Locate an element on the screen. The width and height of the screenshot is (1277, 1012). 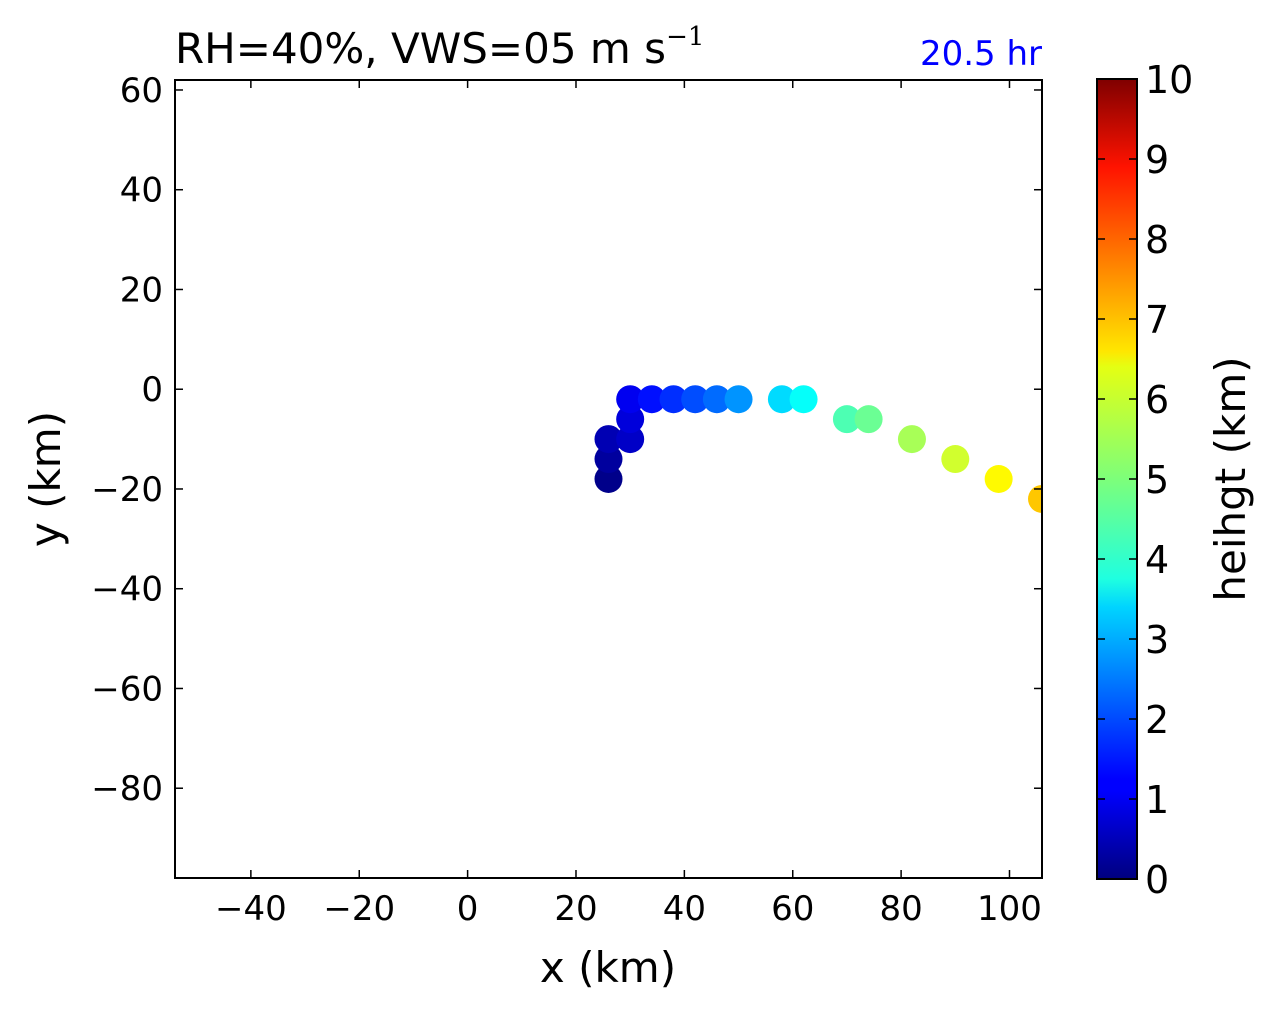
y-axis-label: y (km) is located at coordinates (45, 479).